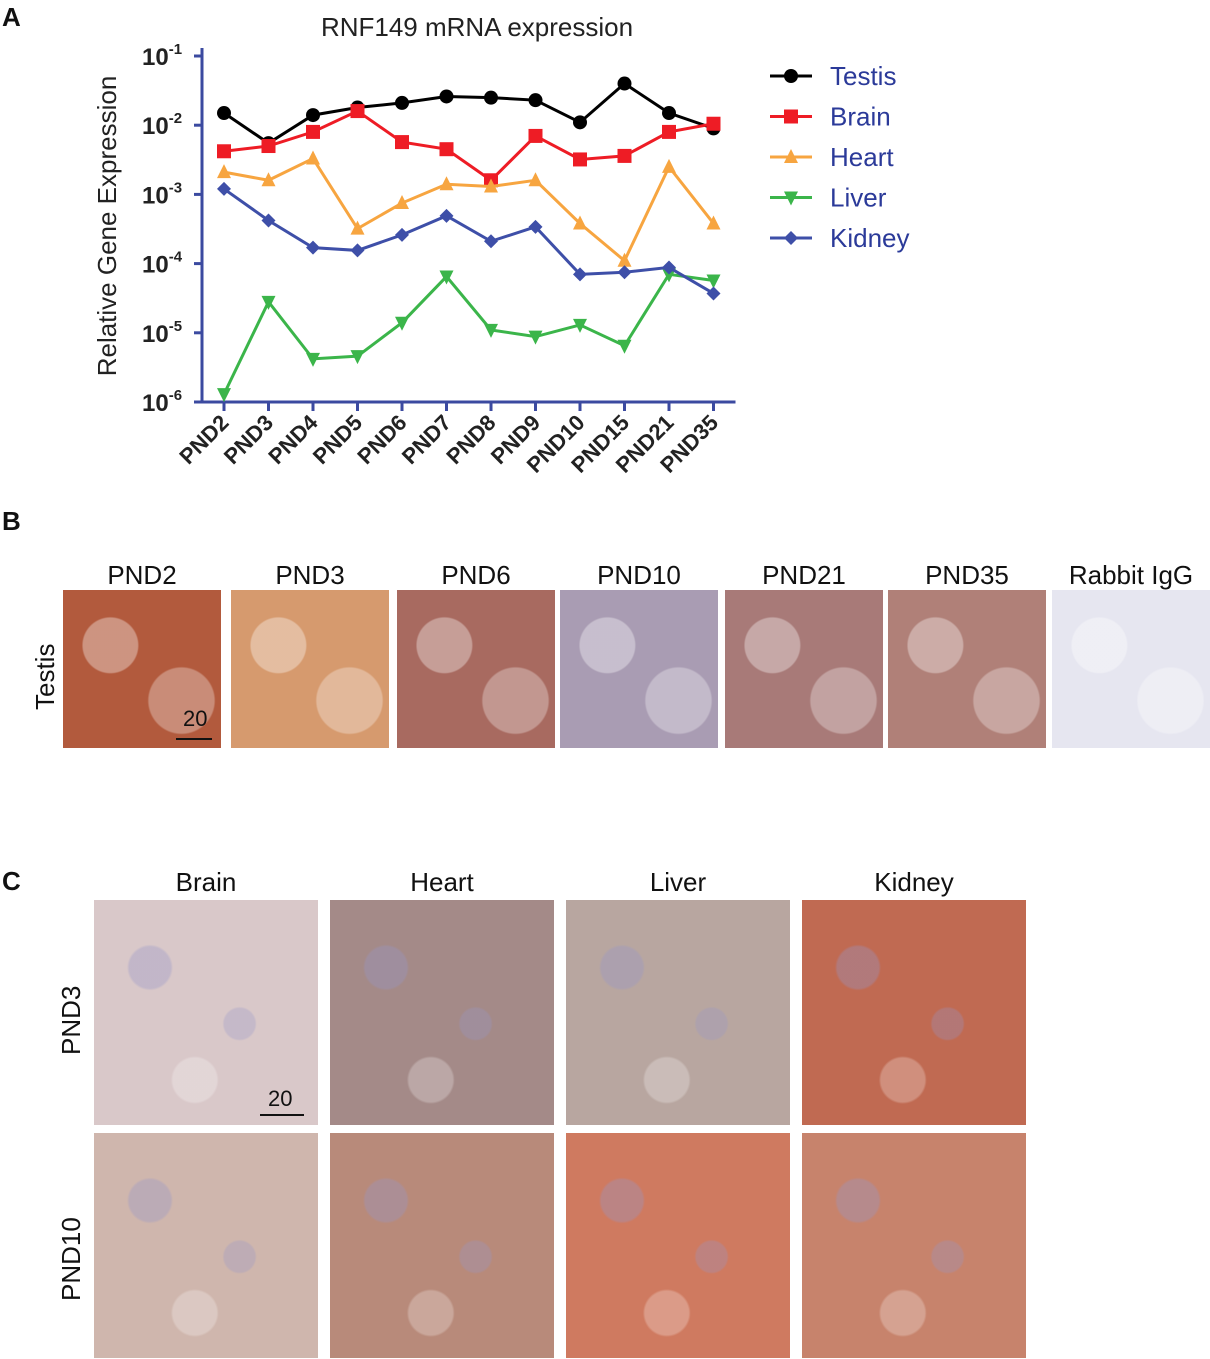 This screenshot has height=1359, width=1210. I want to click on micrograph-testis-pnd10, so click(639, 669).